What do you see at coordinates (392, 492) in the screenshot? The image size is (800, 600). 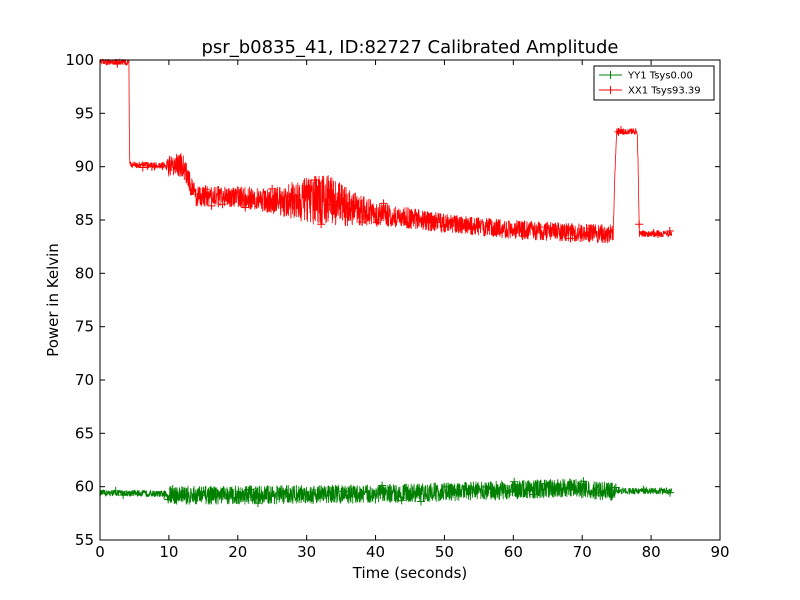 I see `series-markers` at bounding box center [392, 492].